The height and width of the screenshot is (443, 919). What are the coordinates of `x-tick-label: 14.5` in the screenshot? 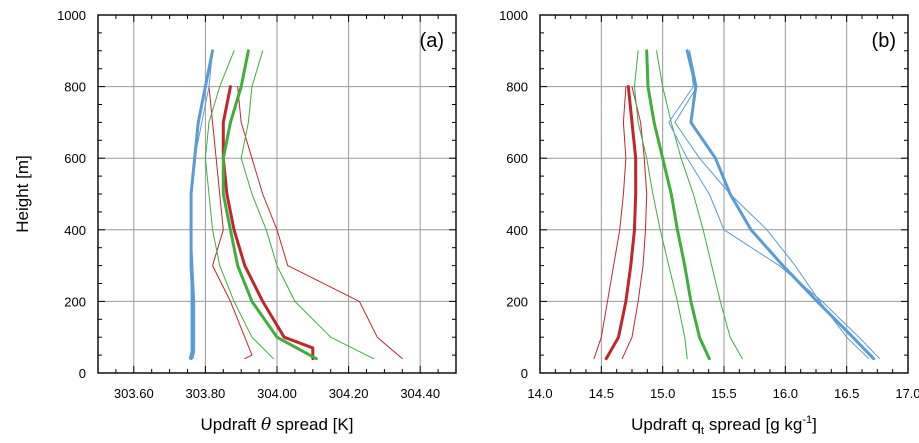 It's located at (601, 393).